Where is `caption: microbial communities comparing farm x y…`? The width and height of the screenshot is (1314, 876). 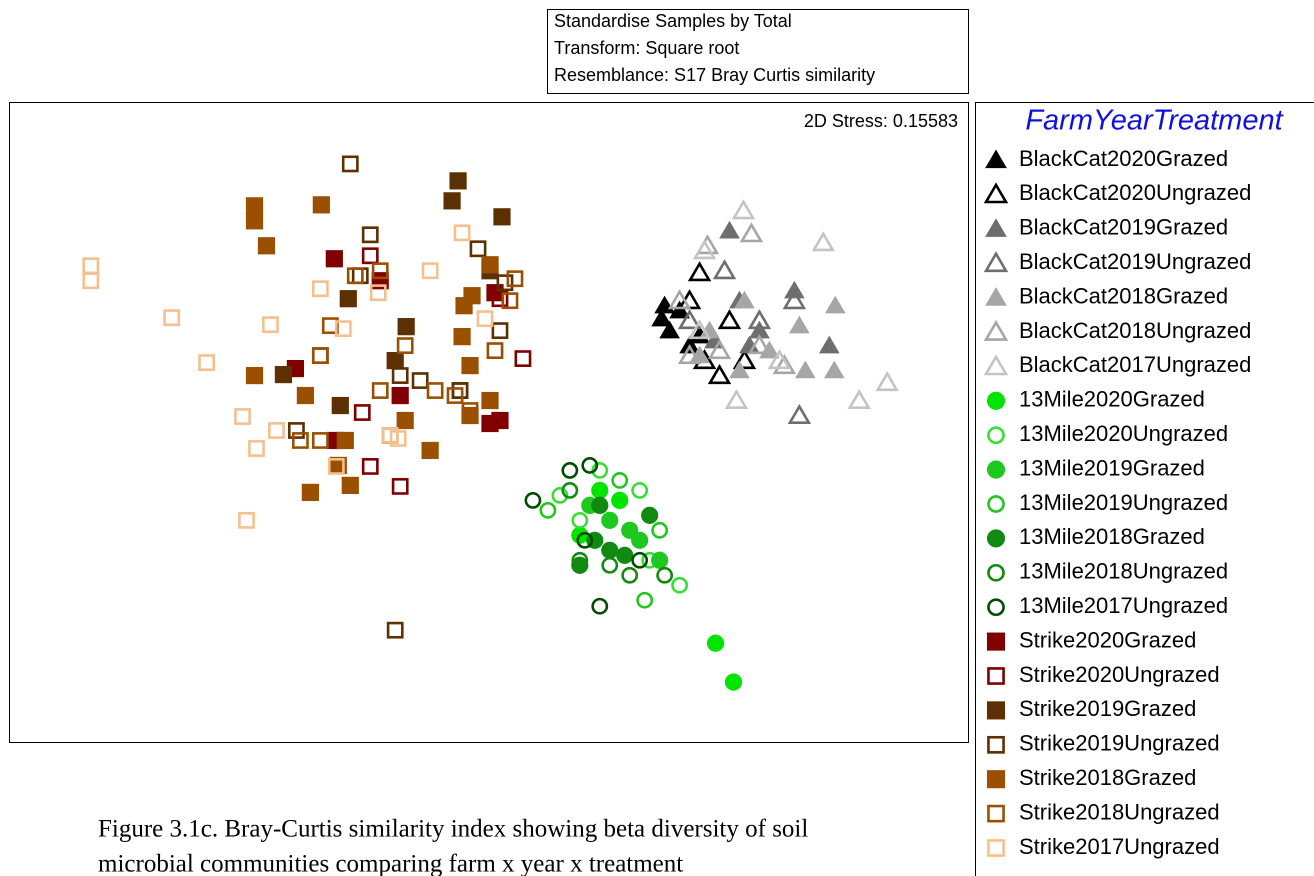 caption: microbial communities comparing farm x y… is located at coordinates (390, 863).